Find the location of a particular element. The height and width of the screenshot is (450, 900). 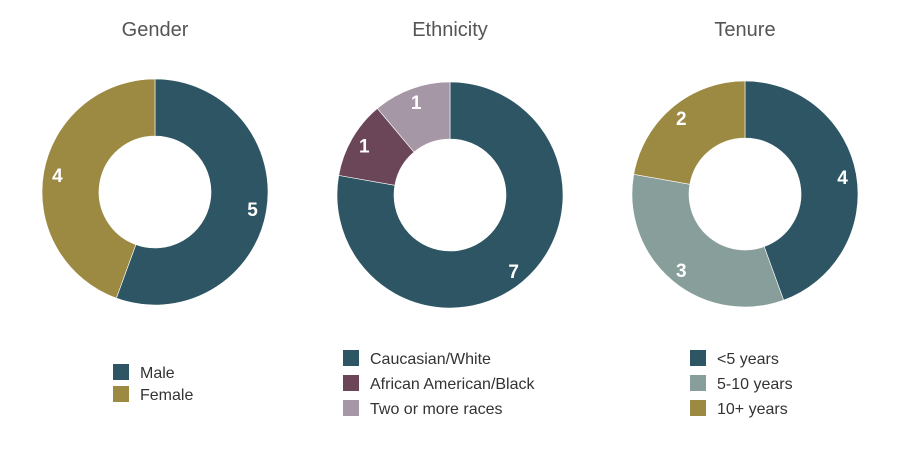

tenure-legend-swatch-5-10-years is located at coordinates (698, 383).